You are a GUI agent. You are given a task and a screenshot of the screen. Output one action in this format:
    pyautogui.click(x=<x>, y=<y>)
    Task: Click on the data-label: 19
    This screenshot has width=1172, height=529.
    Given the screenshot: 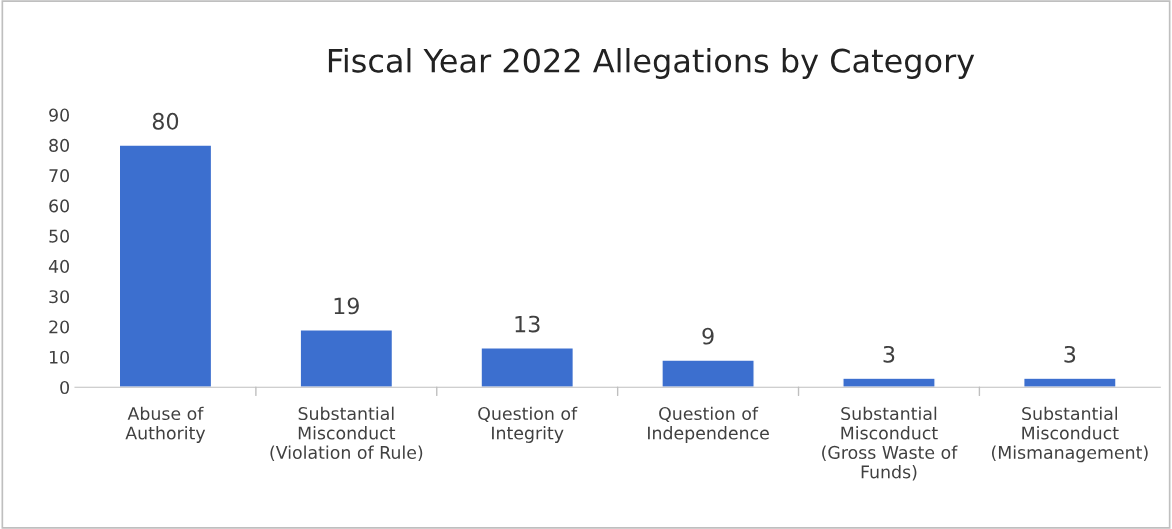 What is the action you would take?
    pyautogui.click(x=346, y=306)
    